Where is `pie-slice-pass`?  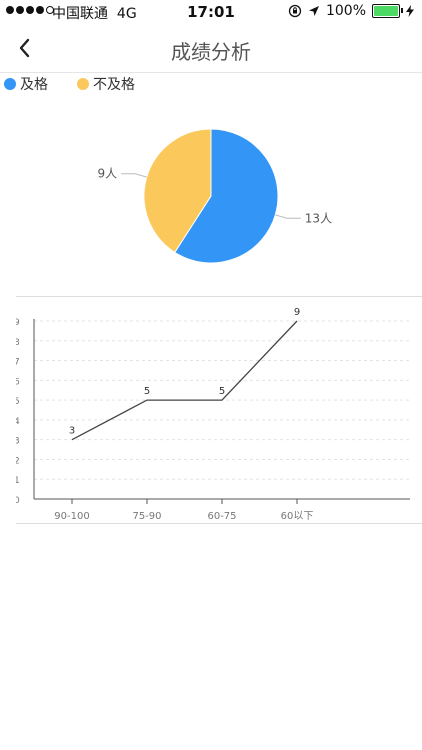 pie-slice-pass is located at coordinates (226, 196).